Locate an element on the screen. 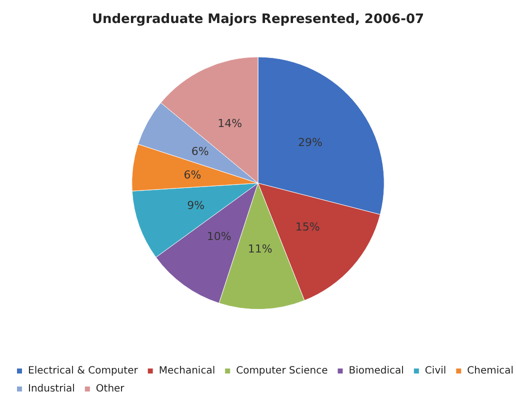  chart-title: Undergraduate Majors Represented, 2006-07 is located at coordinates (258, 19).